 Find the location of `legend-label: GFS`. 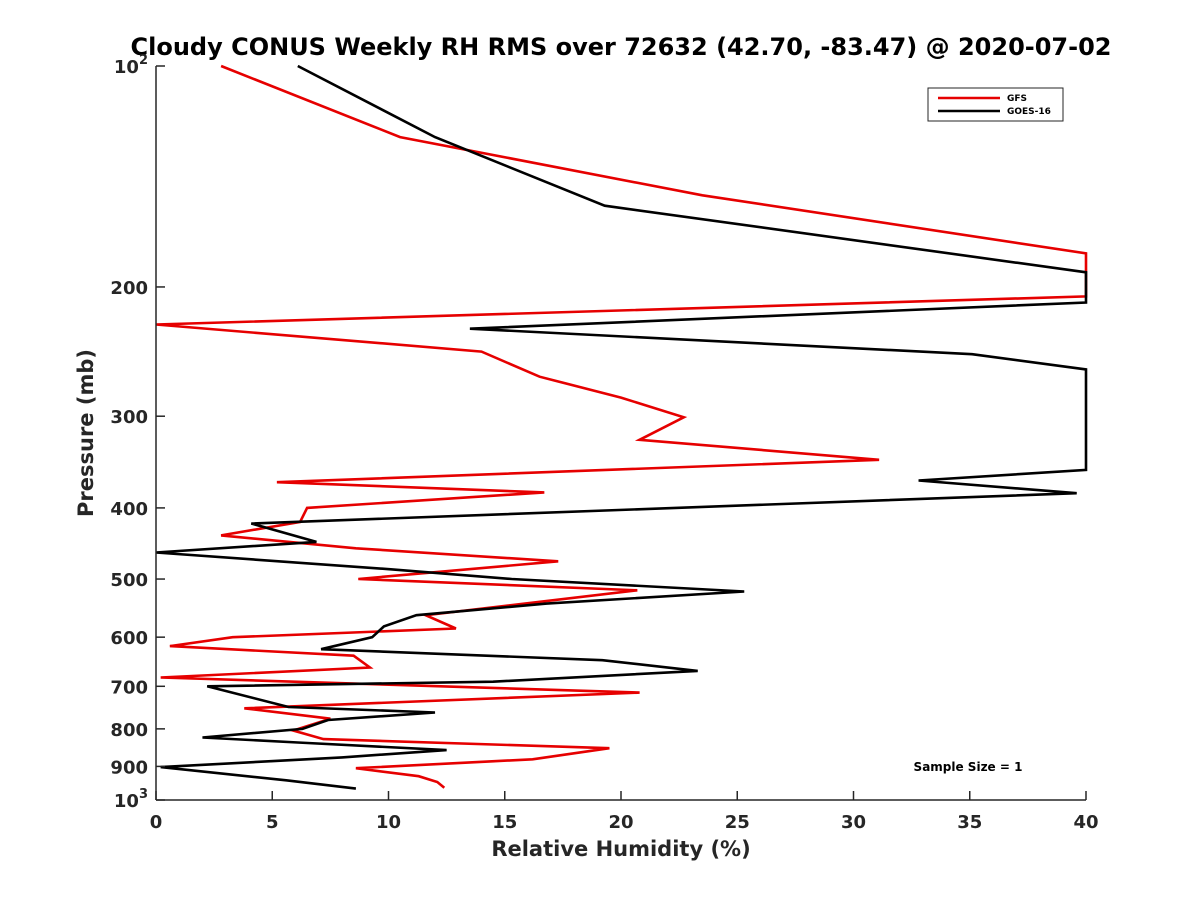

legend-label: GFS is located at coordinates (1017, 99).